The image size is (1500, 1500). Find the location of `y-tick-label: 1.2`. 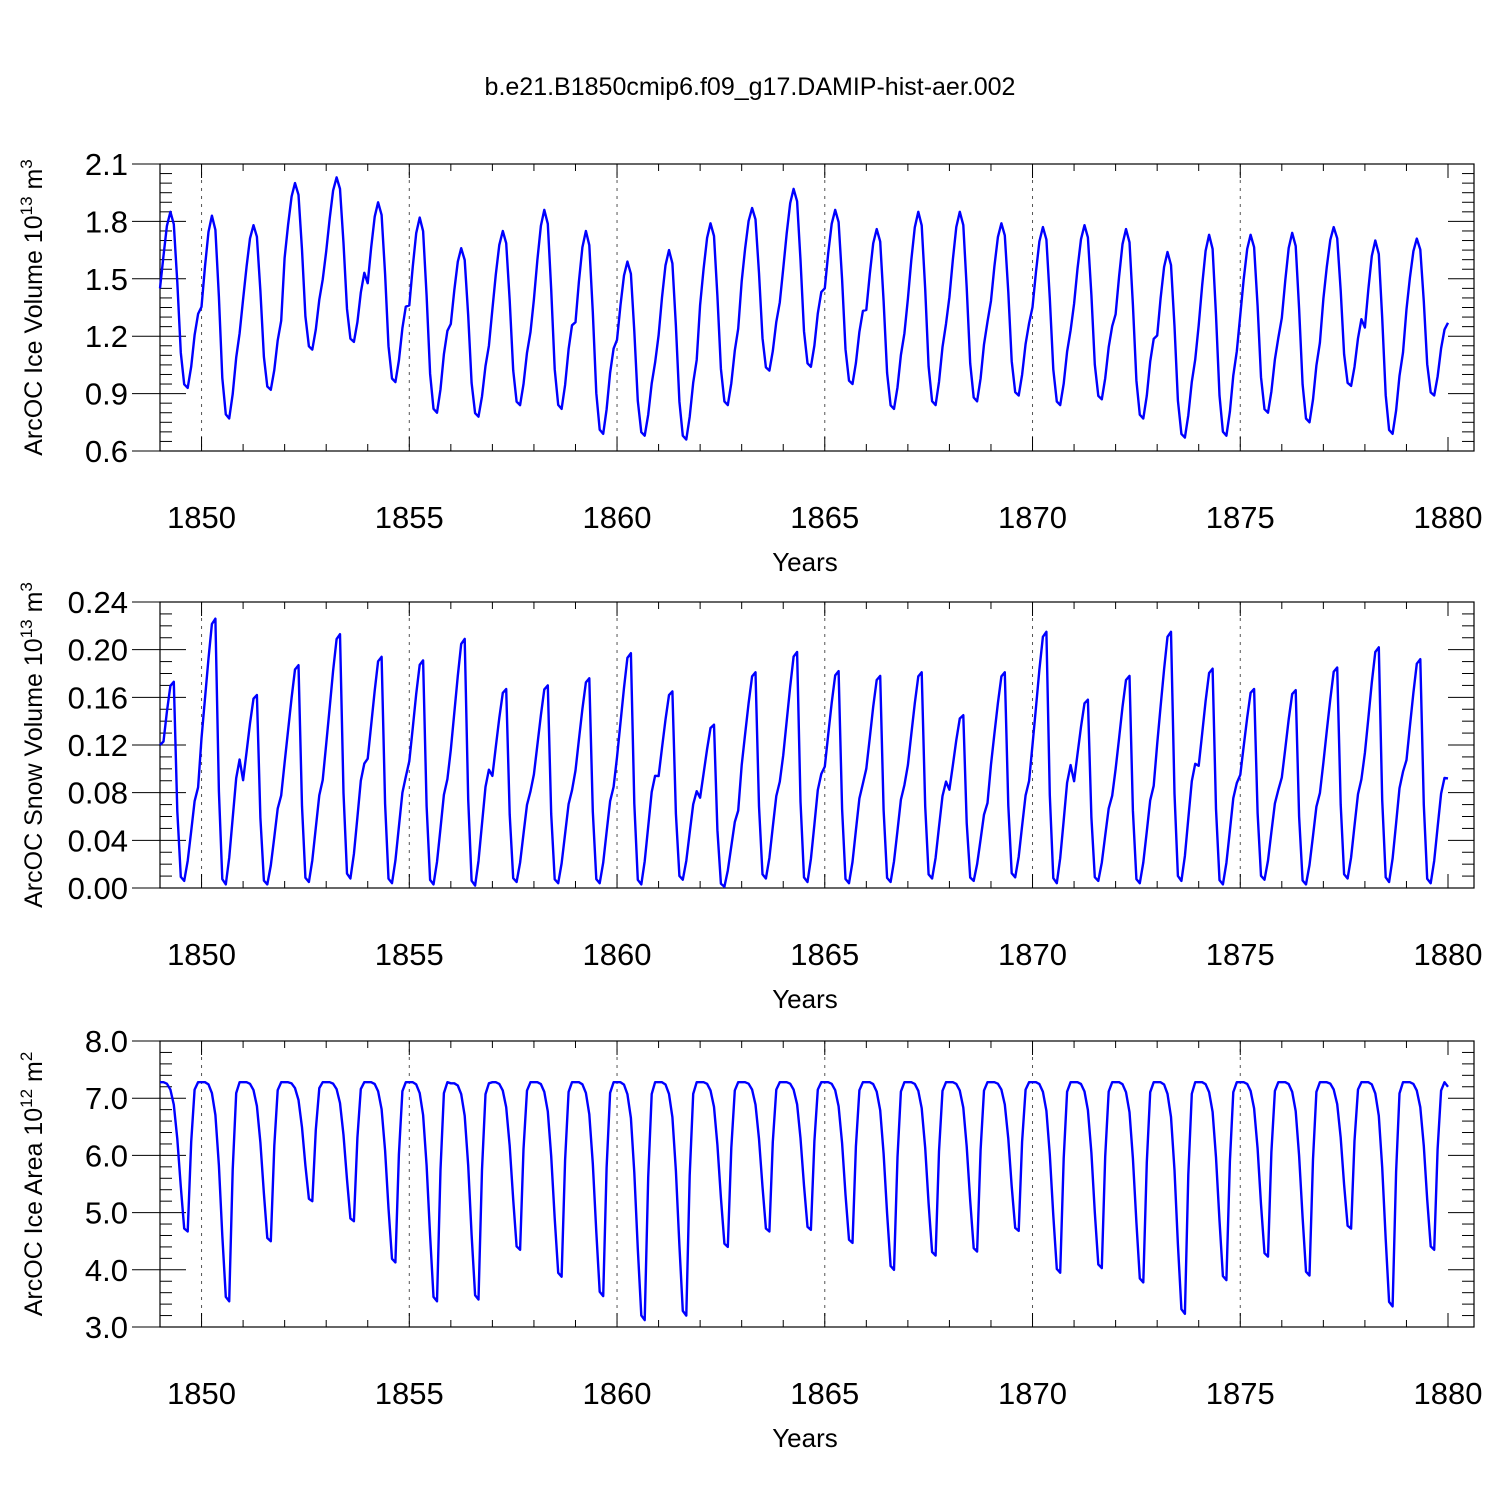

y-tick-label: 1.2 is located at coordinates (106, 336).